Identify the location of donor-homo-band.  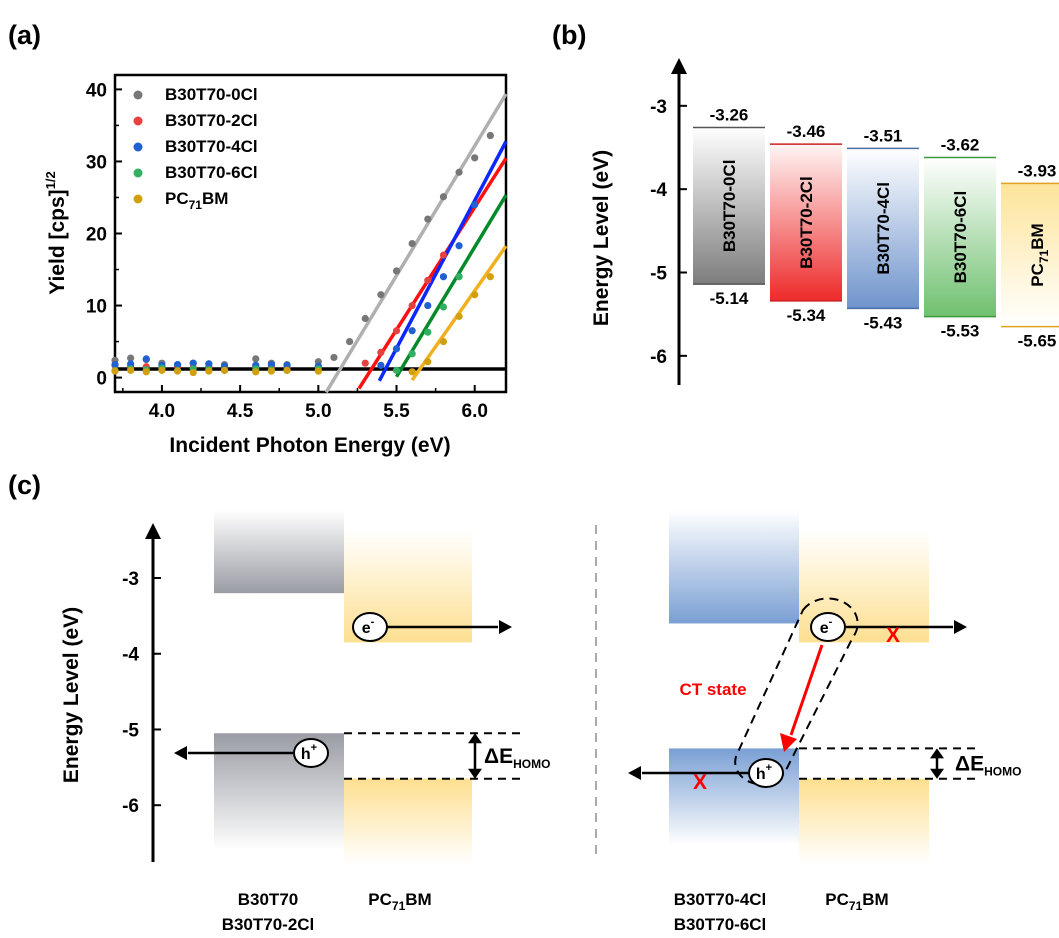
(734, 796).